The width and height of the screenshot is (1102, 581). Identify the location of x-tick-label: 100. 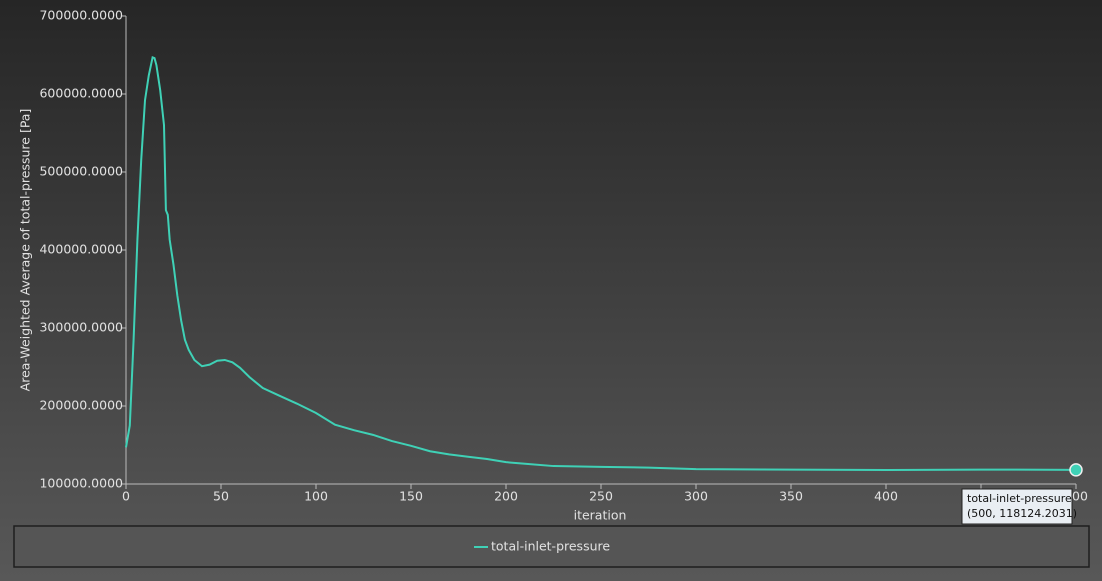
(316, 496).